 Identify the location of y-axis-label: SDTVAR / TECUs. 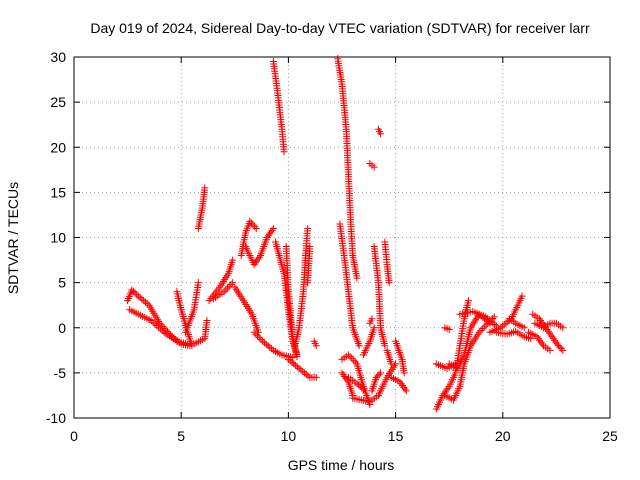
(13, 238).